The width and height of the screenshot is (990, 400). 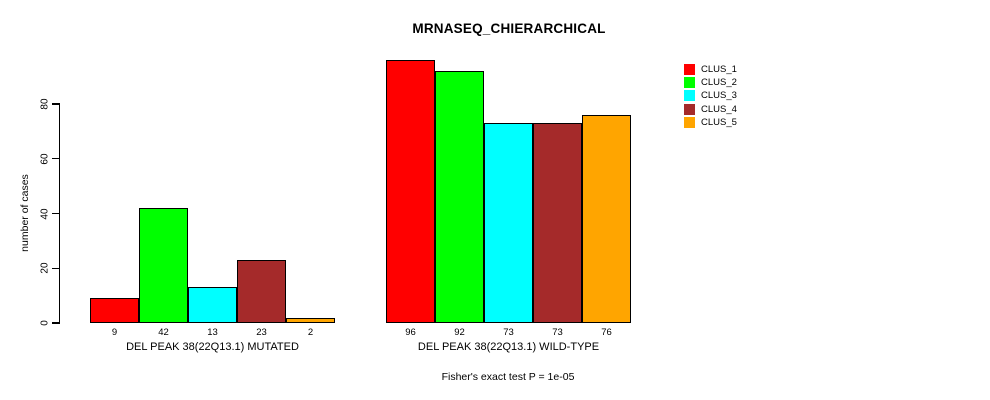 I want to click on legend-label: CLUS_4, so click(x=719, y=109).